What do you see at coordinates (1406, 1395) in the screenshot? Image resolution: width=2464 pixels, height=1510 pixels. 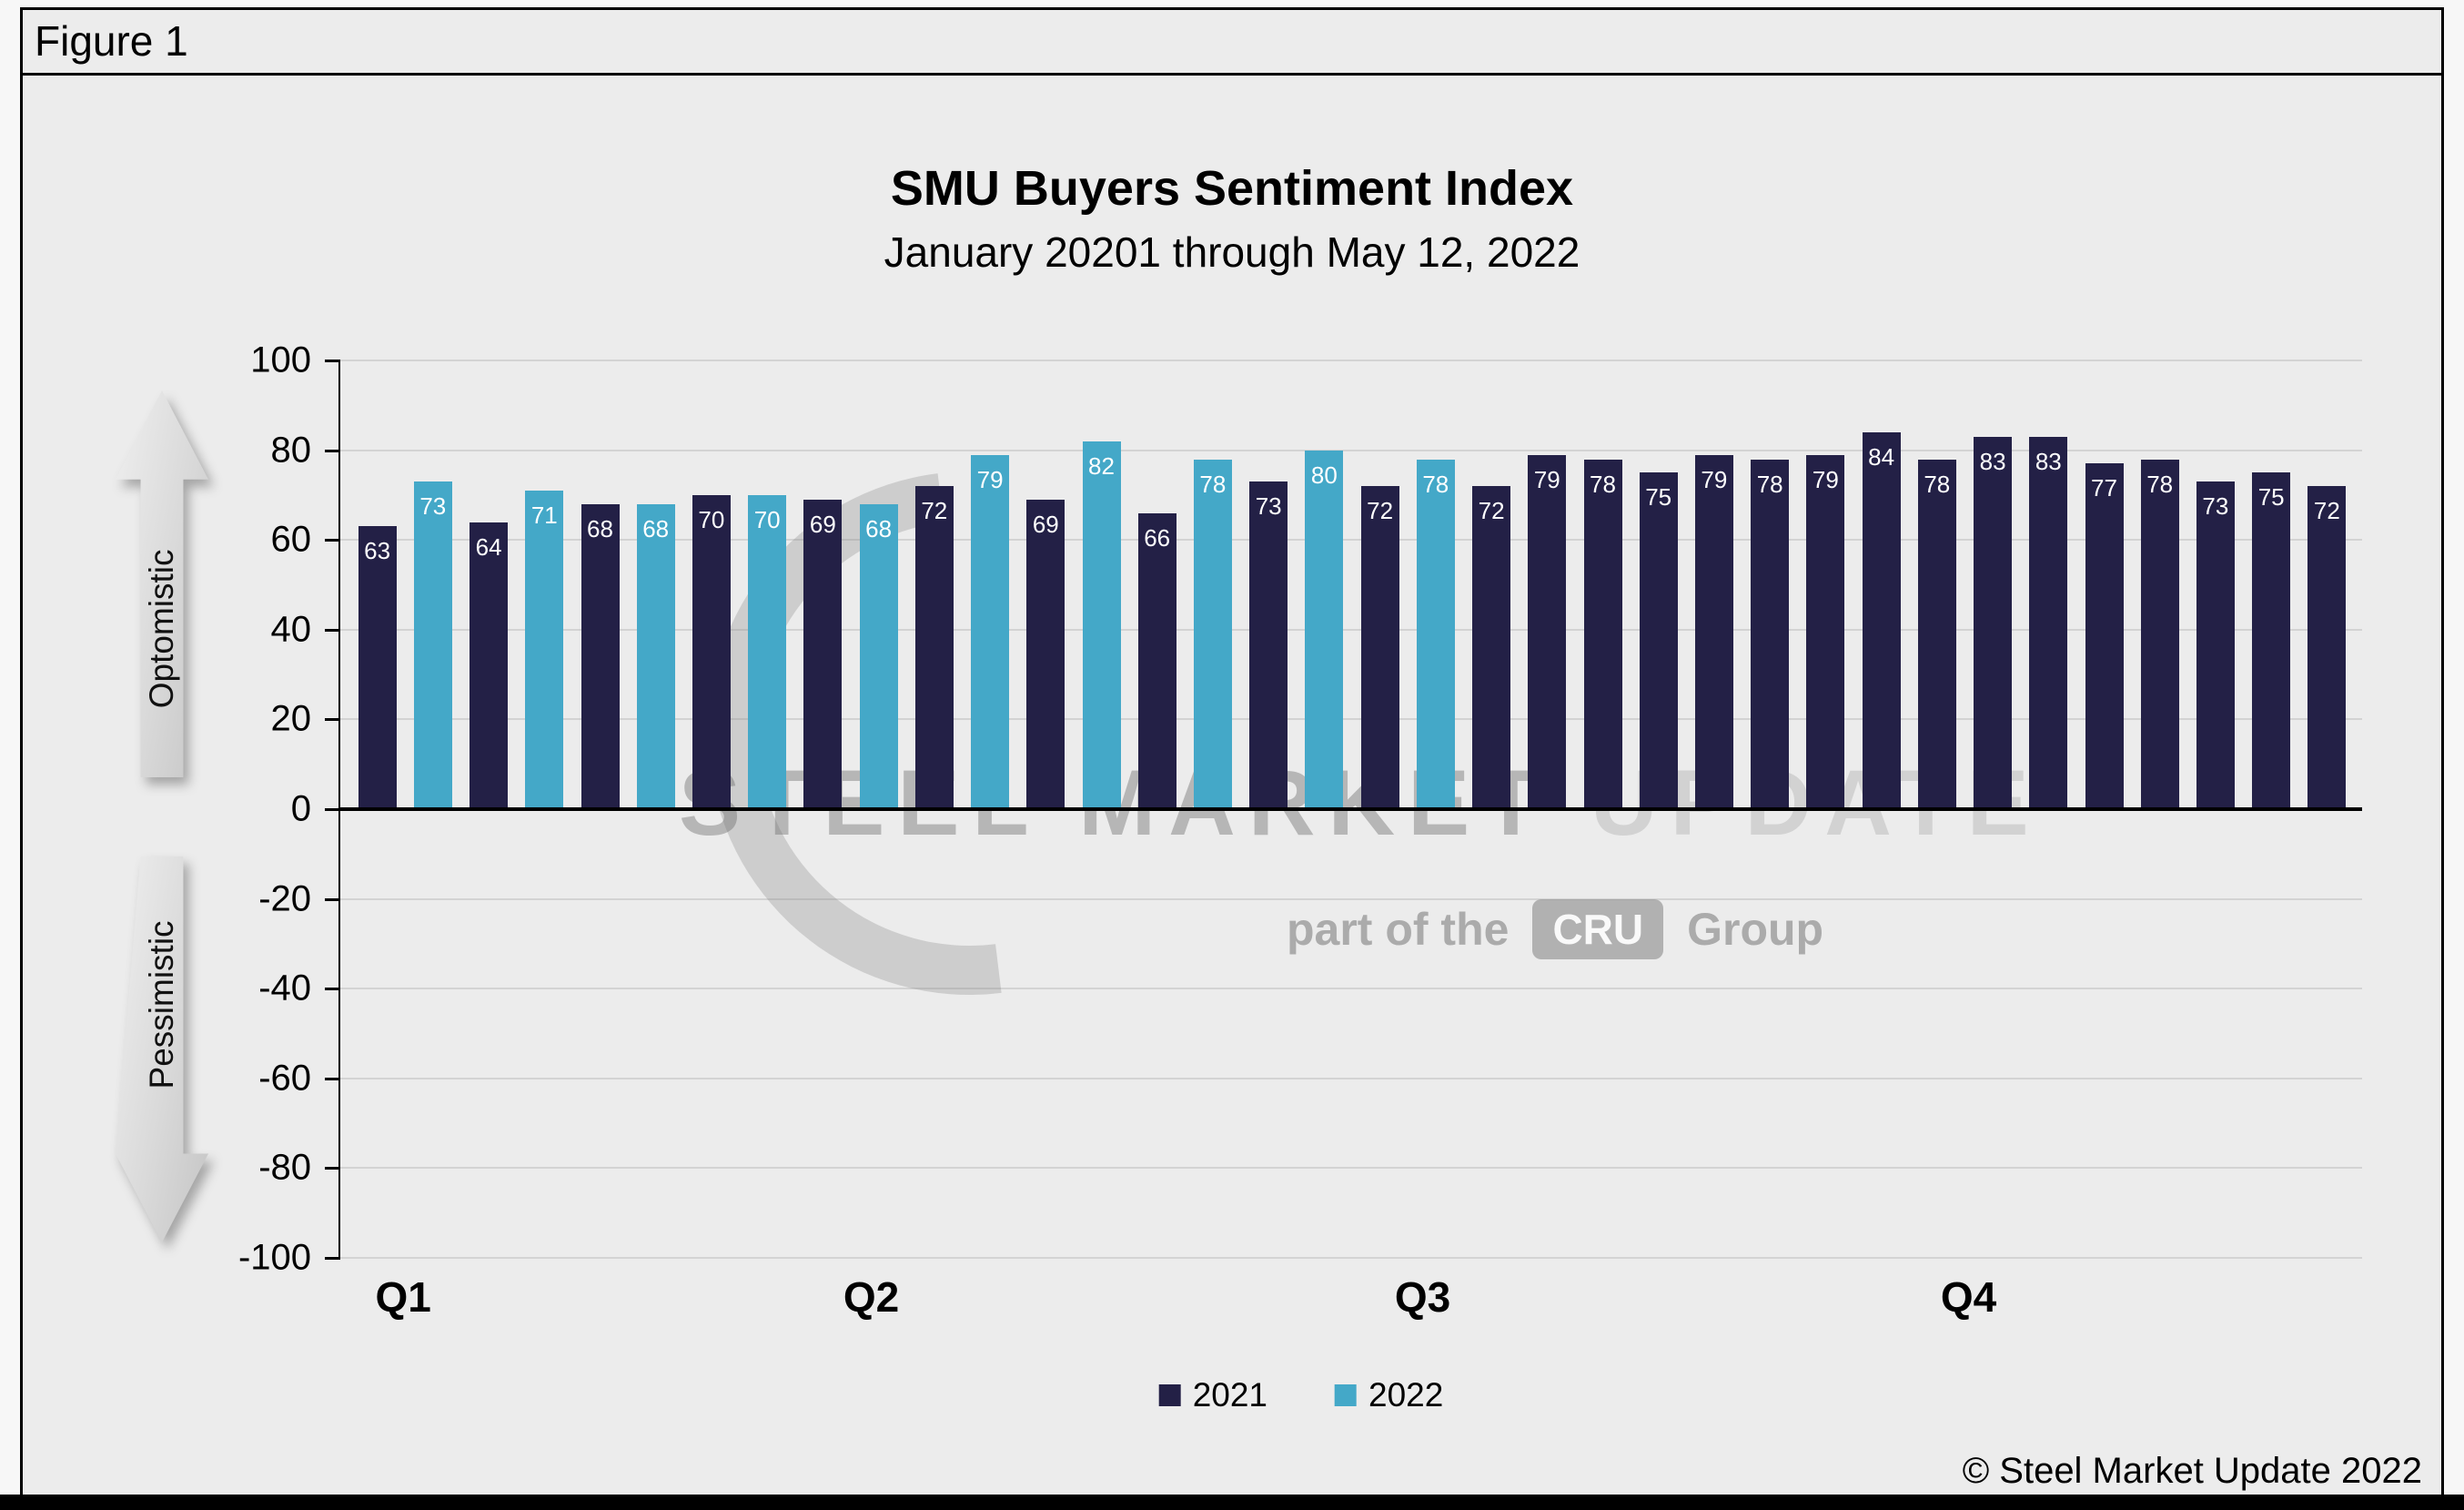 I see `legend-label: 2022` at bounding box center [1406, 1395].